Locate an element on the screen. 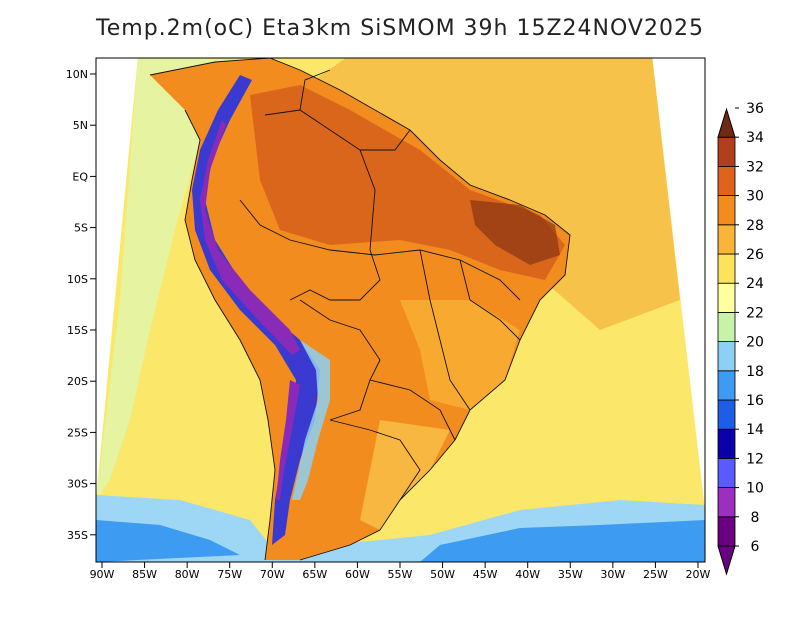 This screenshot has width=800, height=618. lon-label: 55W is located at coordinates (400, 574).